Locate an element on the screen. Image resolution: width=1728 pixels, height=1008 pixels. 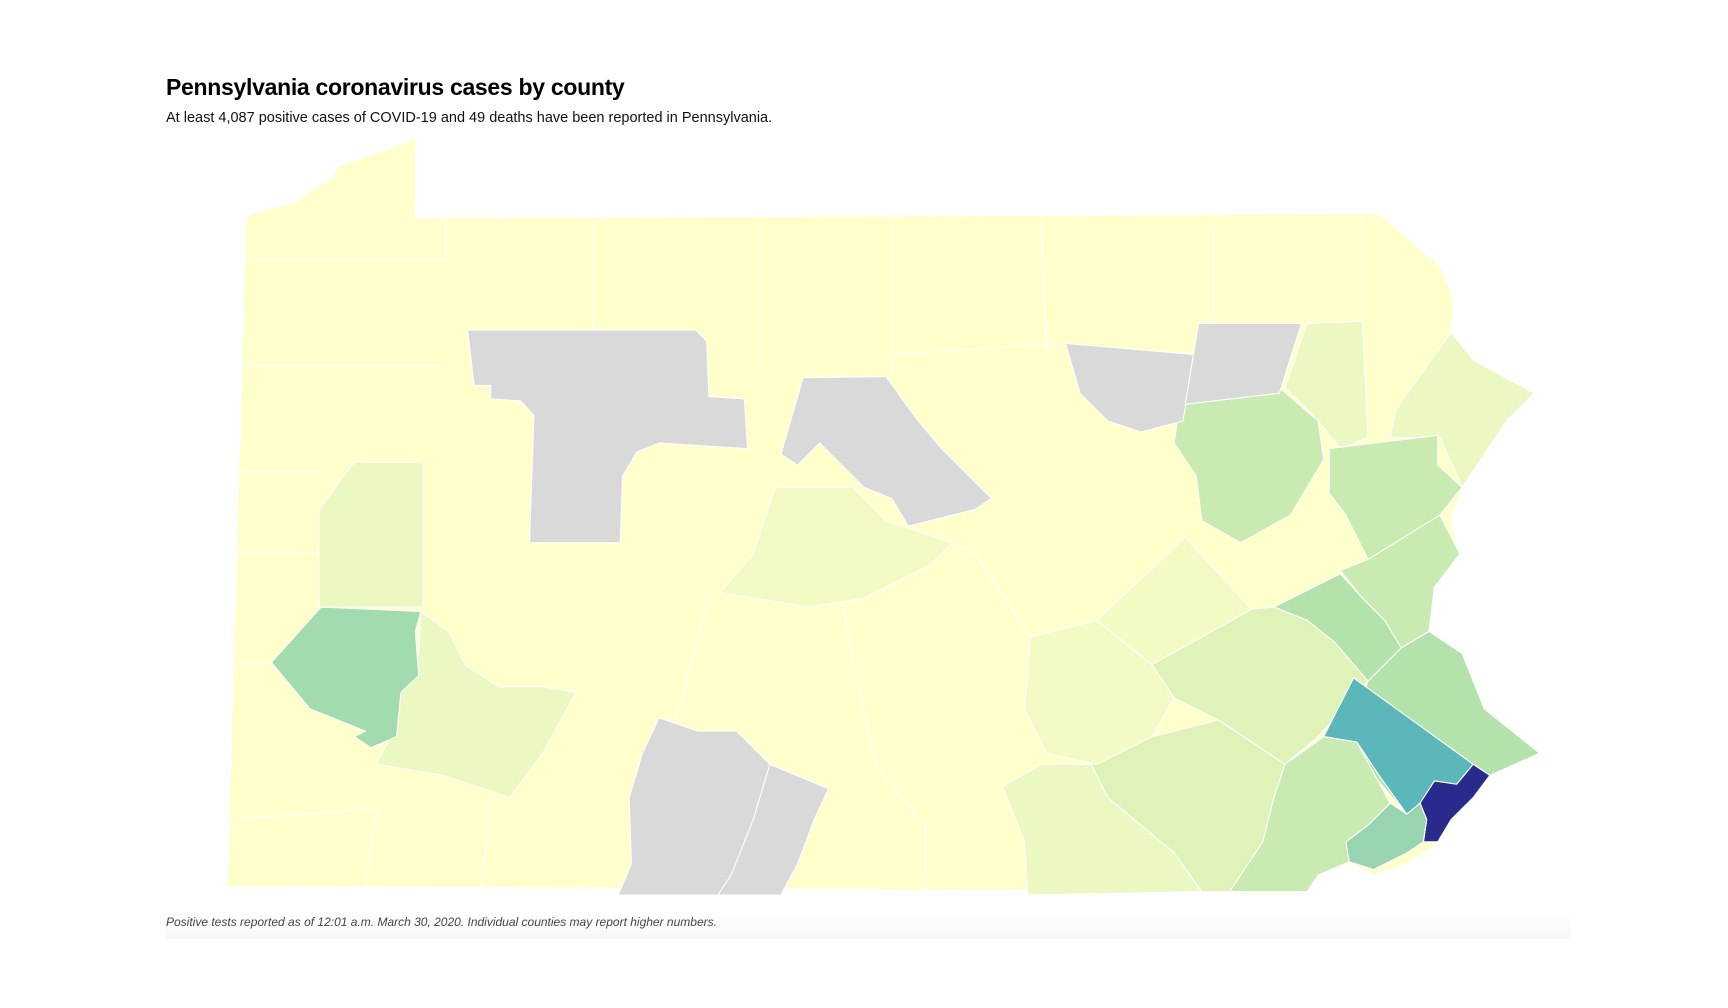
map-title: Pennsylvania coronavirus cases by county is located at coordinates (395, 87).